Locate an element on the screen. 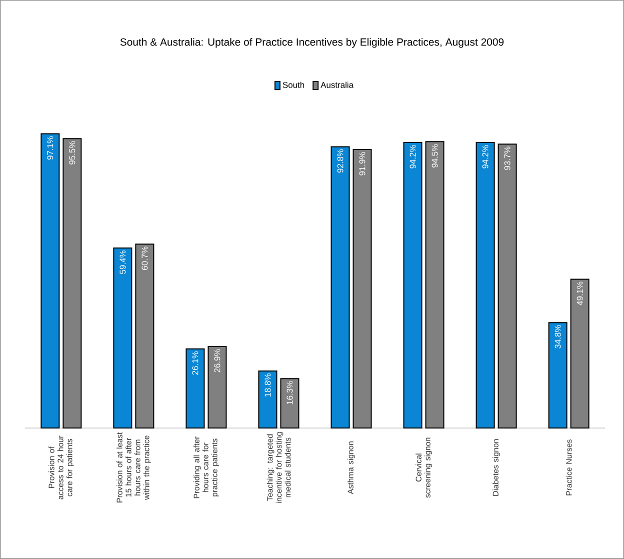 Image resolution: width=624 pixels, height=559 pixels. data-label: 49.1% is located at coordinates (579, 294).